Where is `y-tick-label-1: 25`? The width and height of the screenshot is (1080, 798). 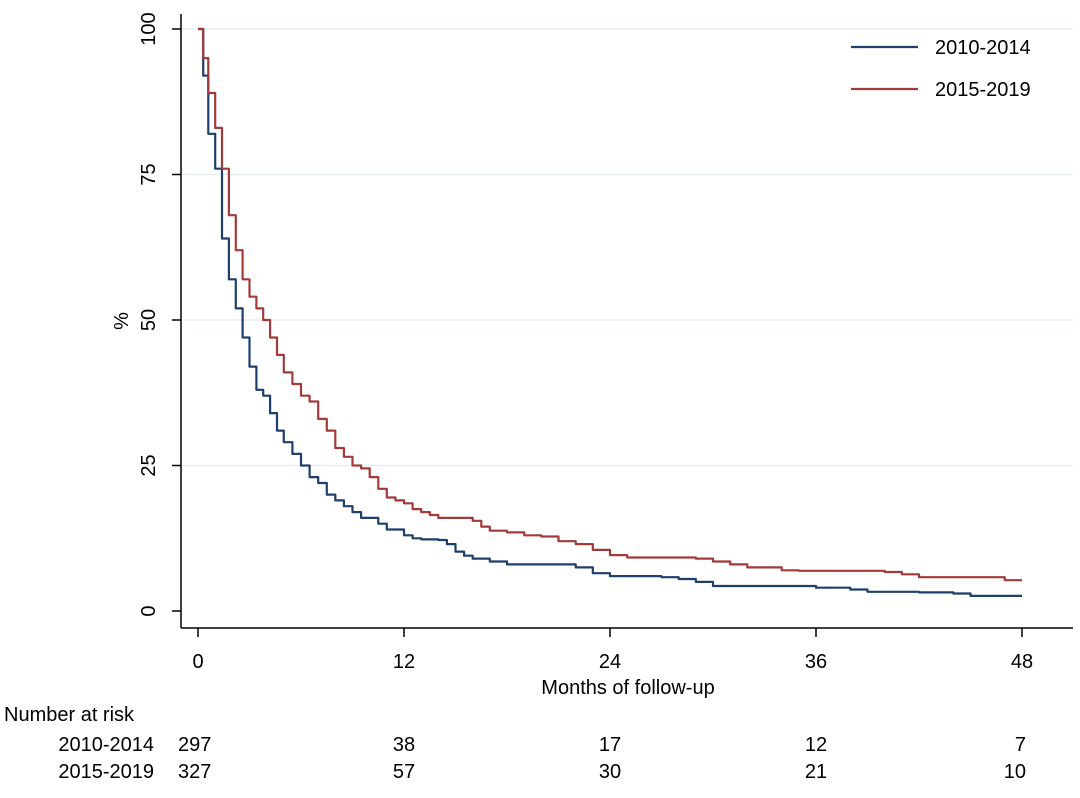
y-tick-label-1: 25 is located at coordinates (149, 465).